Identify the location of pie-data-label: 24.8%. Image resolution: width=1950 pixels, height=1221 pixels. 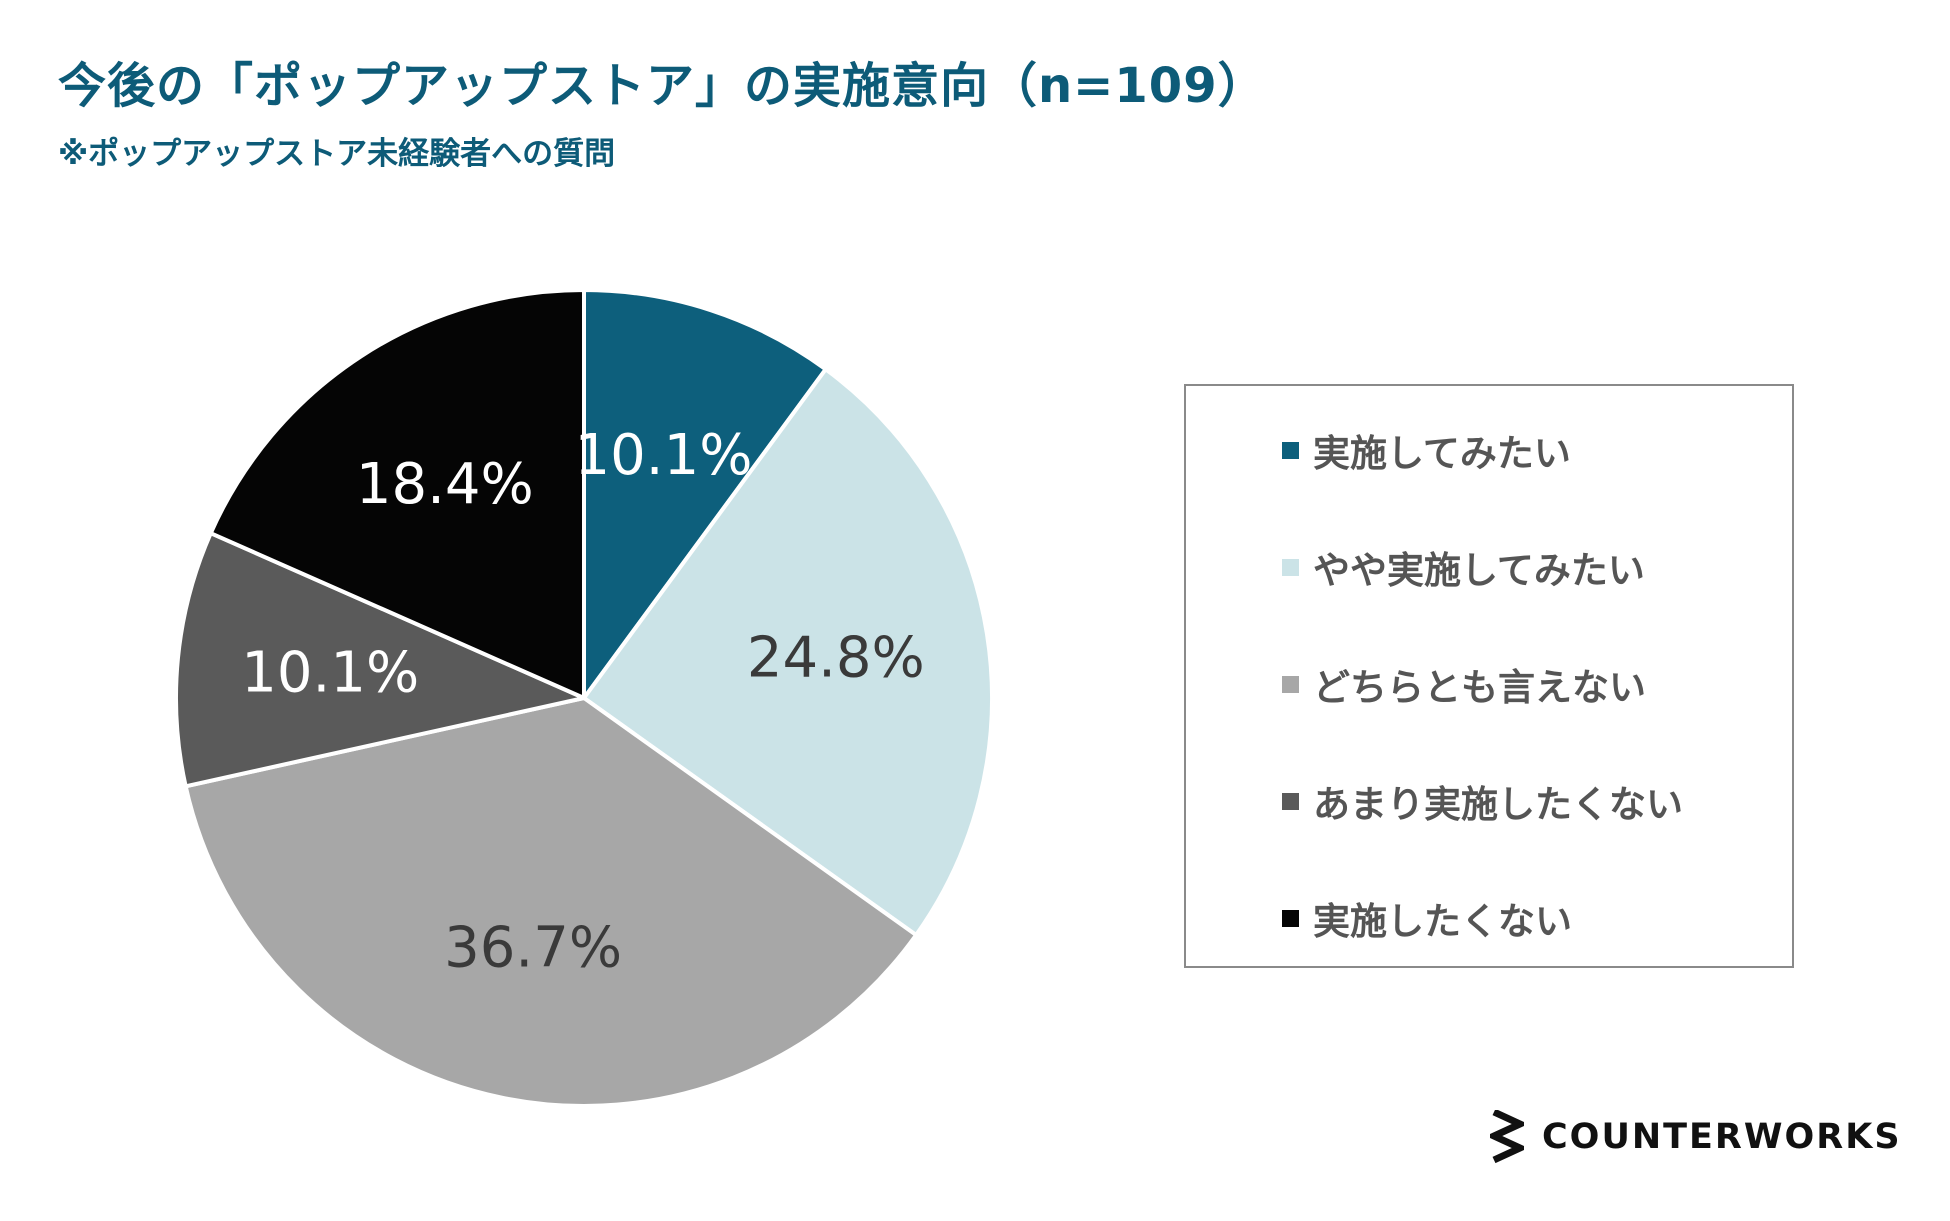
(836, 657).